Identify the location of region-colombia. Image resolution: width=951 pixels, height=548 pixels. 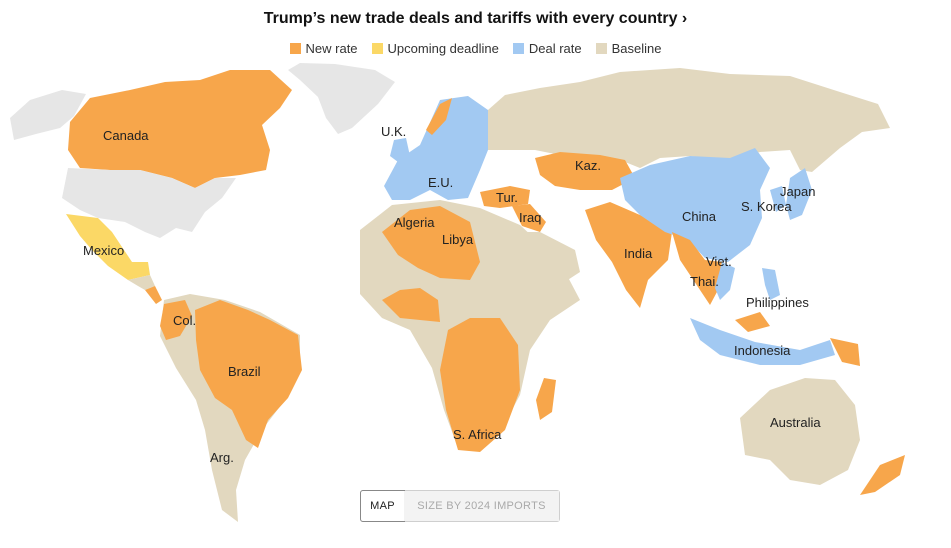
(176, 320).